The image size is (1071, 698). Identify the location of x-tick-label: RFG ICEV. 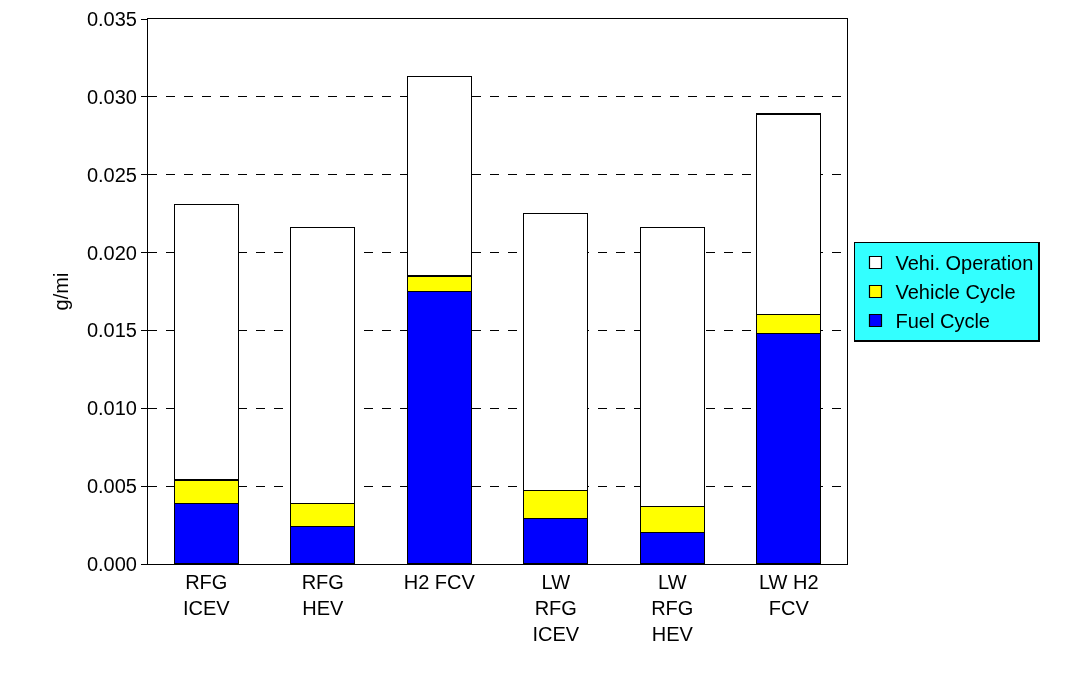
(206, 595).